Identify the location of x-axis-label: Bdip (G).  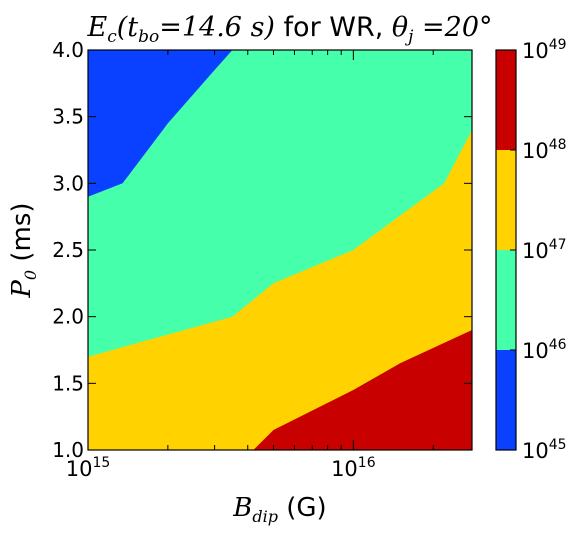
(279, 509).